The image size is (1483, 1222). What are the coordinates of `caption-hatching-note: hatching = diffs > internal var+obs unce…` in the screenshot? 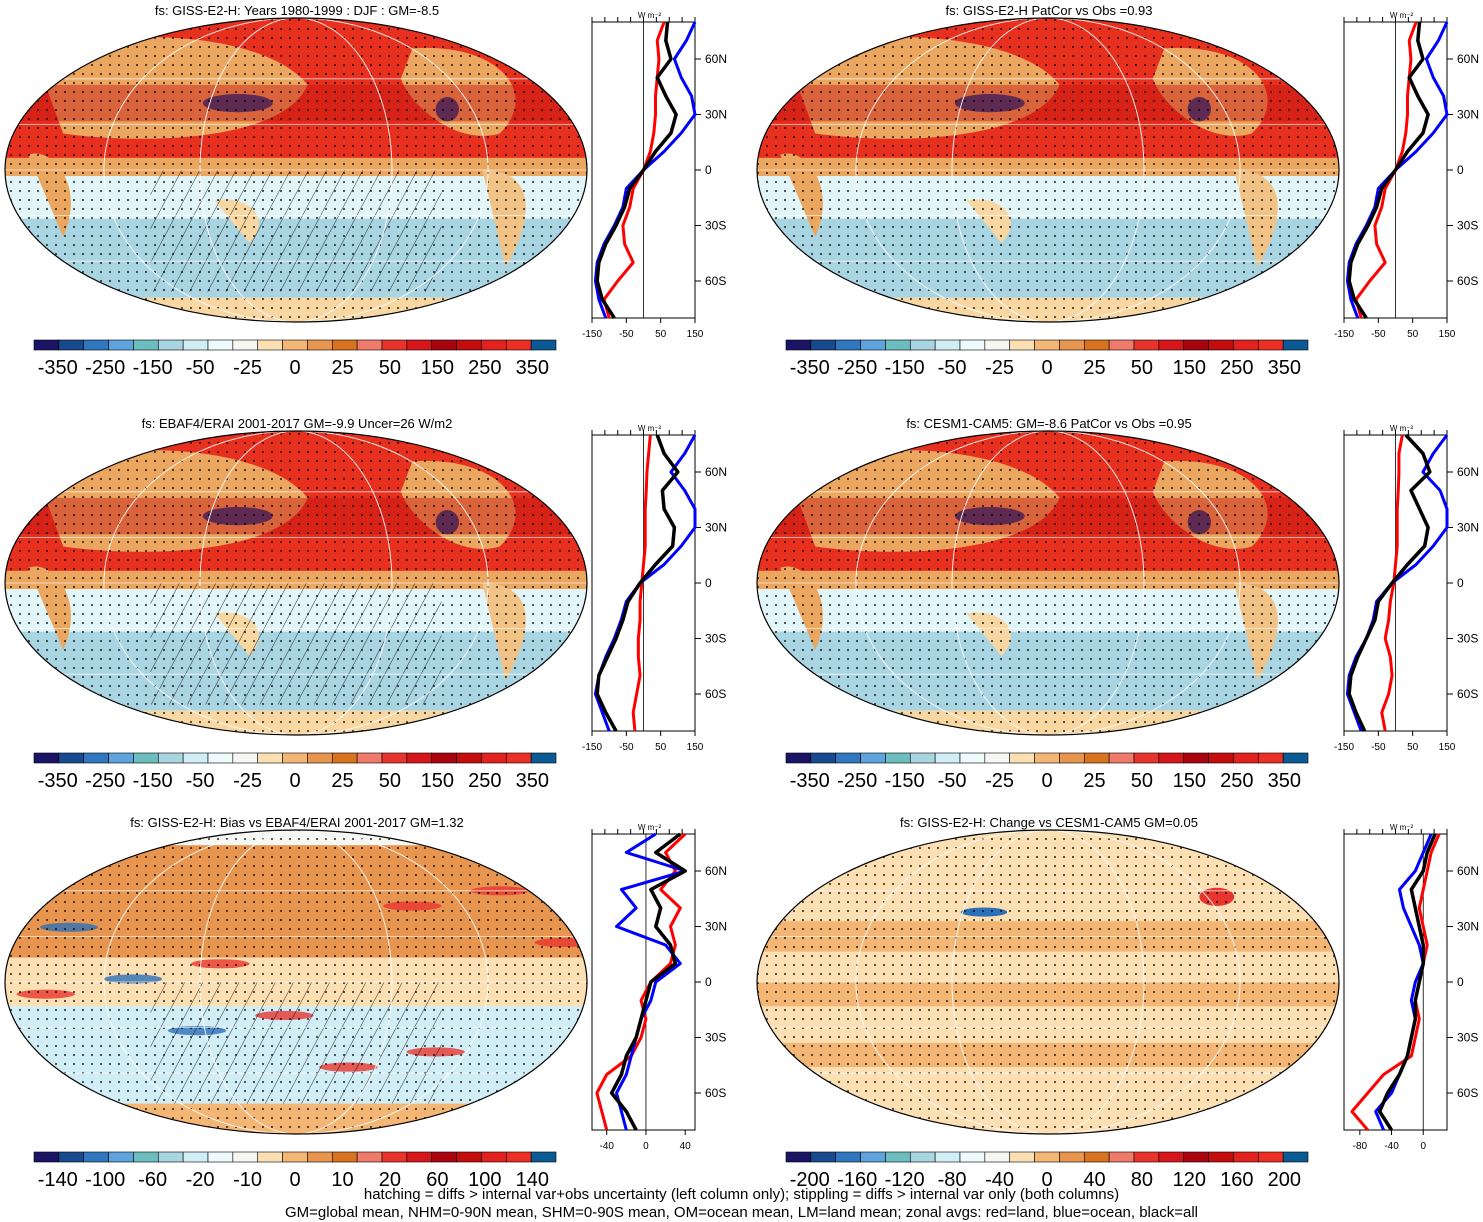 It's located at (741, 1194).